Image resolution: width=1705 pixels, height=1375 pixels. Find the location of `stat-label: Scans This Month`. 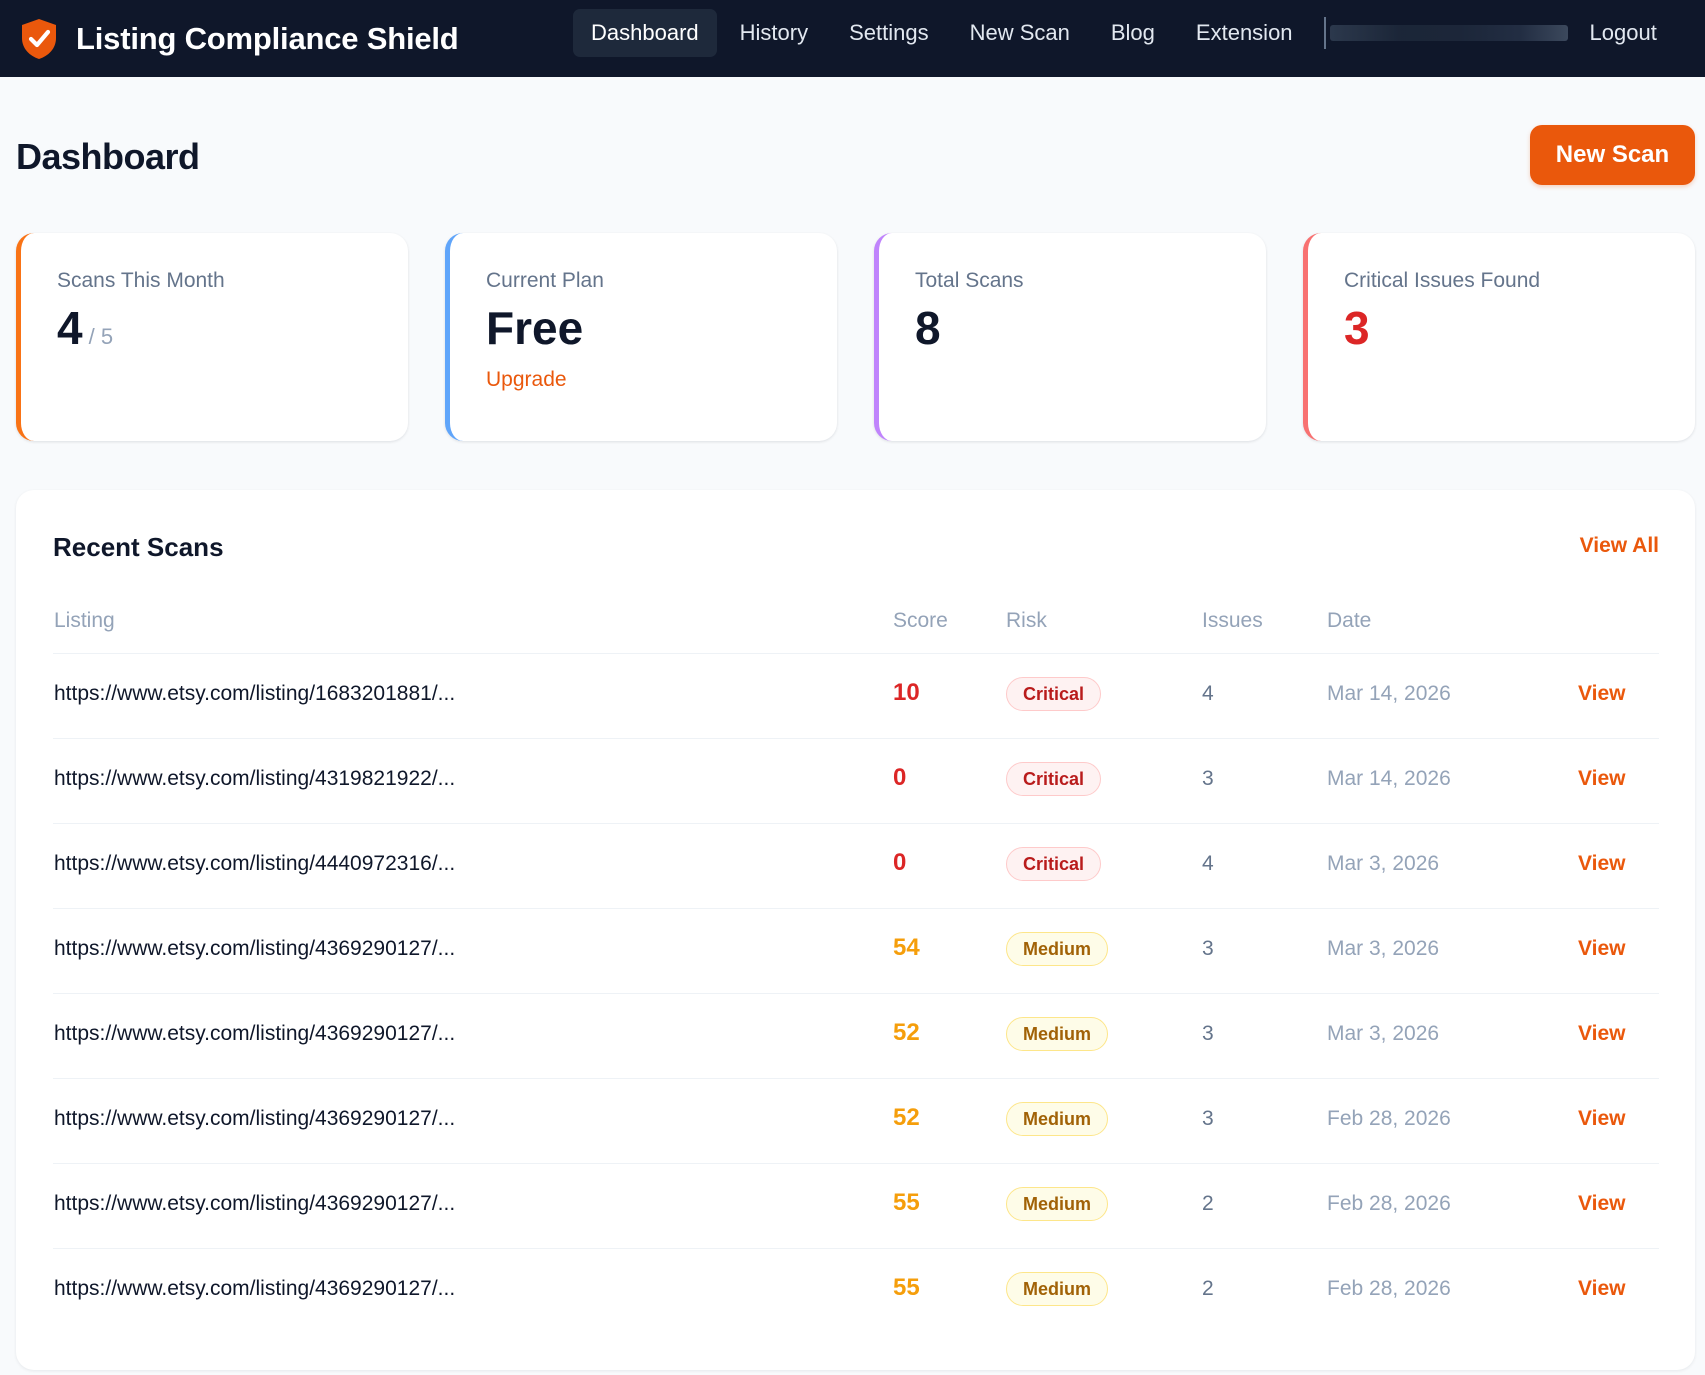

stat-label: Scans This Month is located at coordinates (141, 280).